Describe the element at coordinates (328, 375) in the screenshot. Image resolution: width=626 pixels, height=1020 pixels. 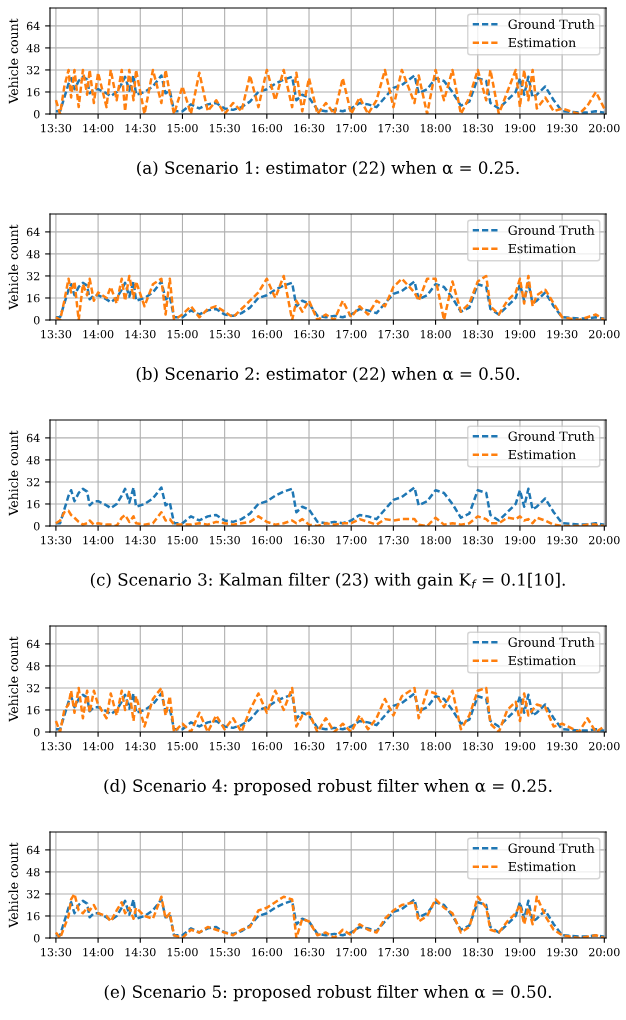
I see `text: (b) Scenario 2: estimator (22) when α = 0.50.` at that location.